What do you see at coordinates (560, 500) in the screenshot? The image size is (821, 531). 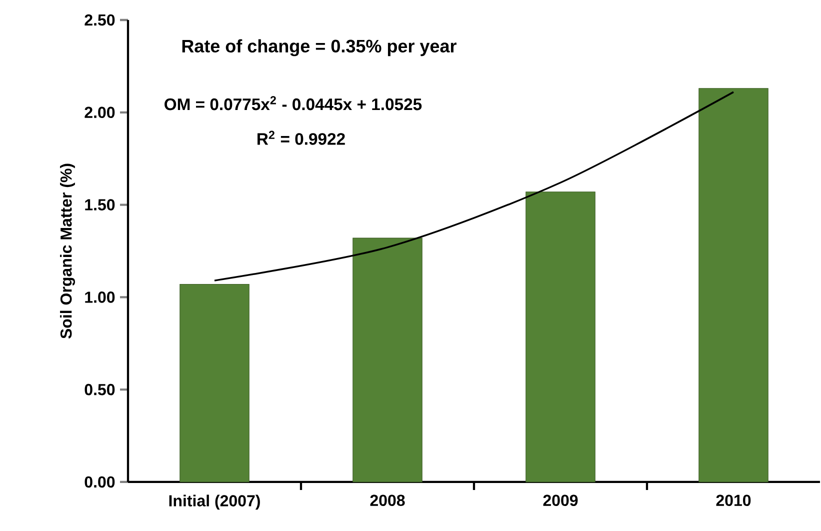 I see `x-tick-label: 2009` at bounding box center [560, 500].